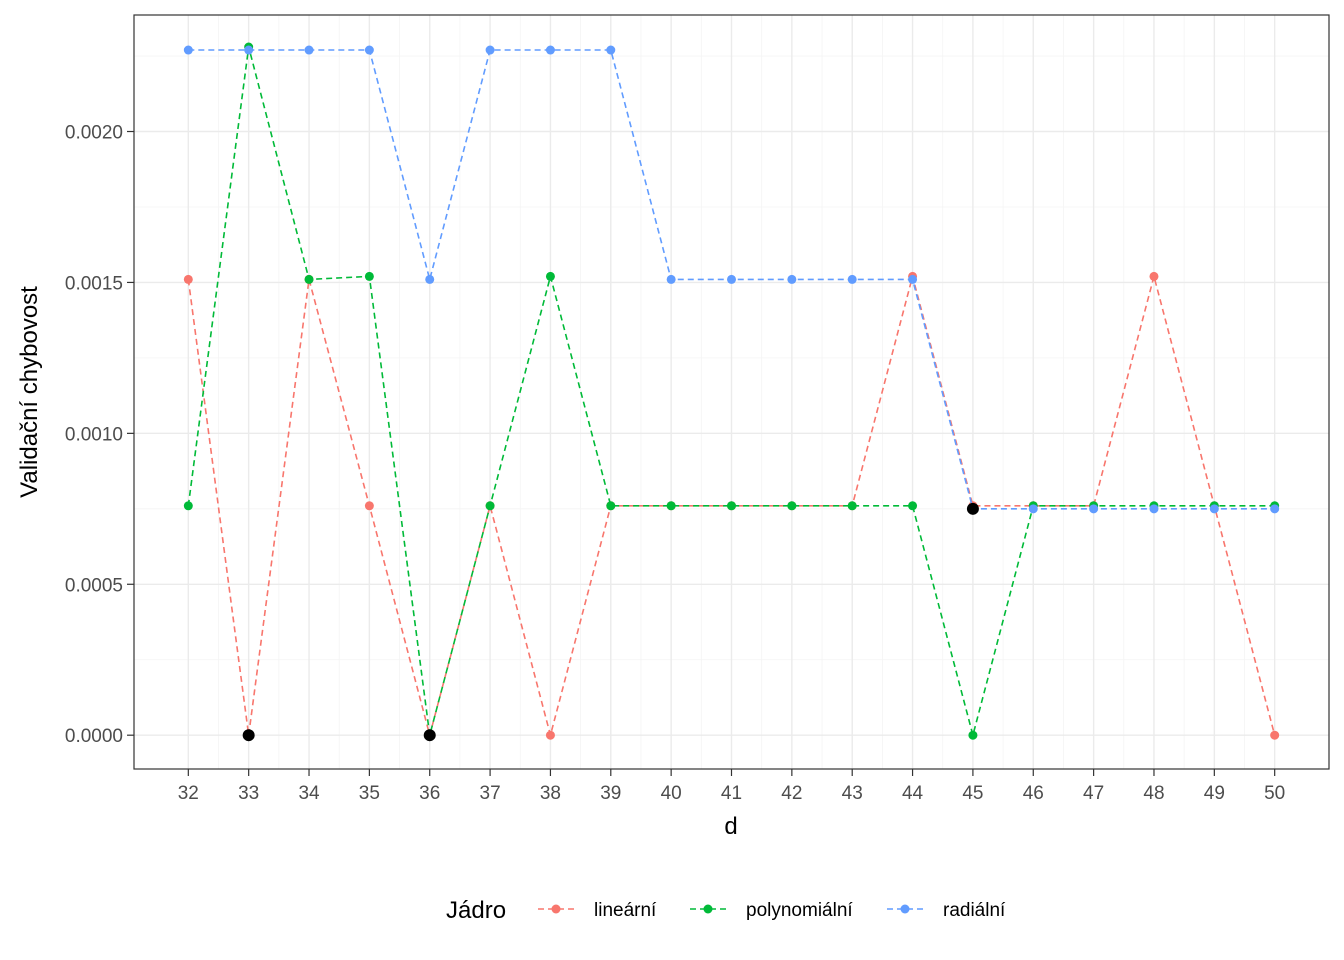  What do you see at coordinates (476, 910) in the screenshot?
I see `legend-title: Jádro` at bounding box center [476, 910].